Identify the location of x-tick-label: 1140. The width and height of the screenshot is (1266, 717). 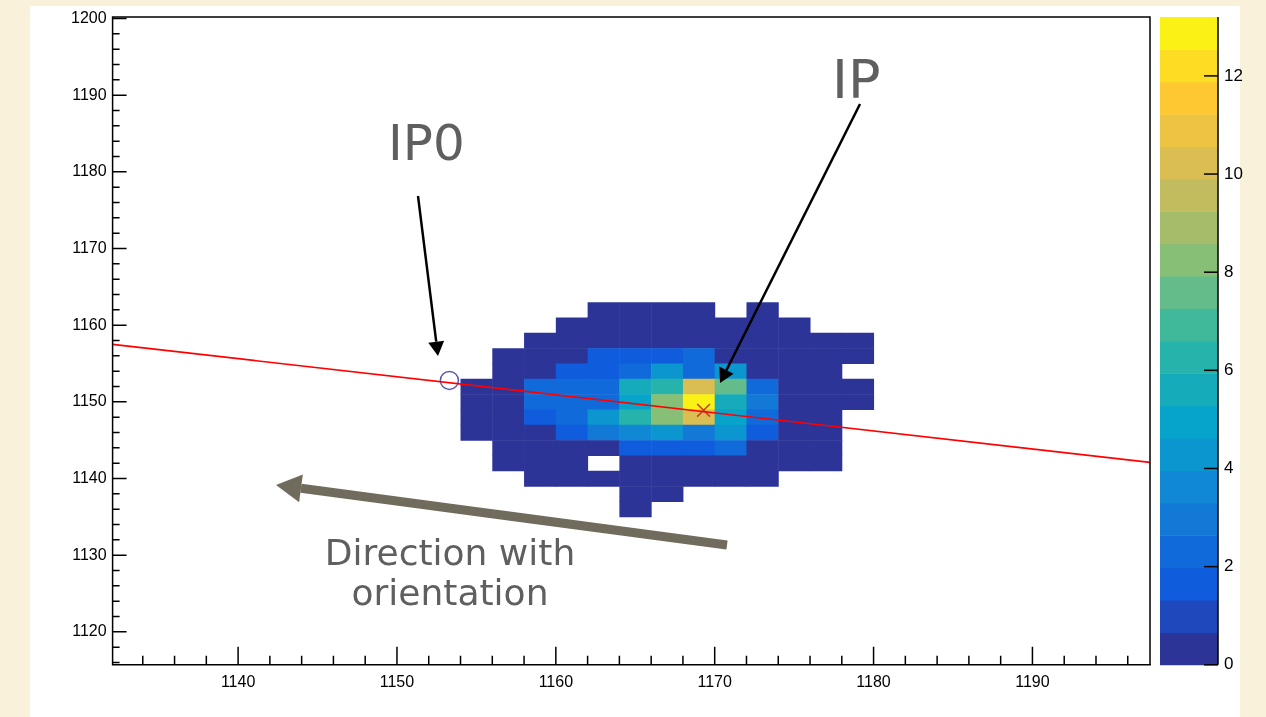
(238, 681).